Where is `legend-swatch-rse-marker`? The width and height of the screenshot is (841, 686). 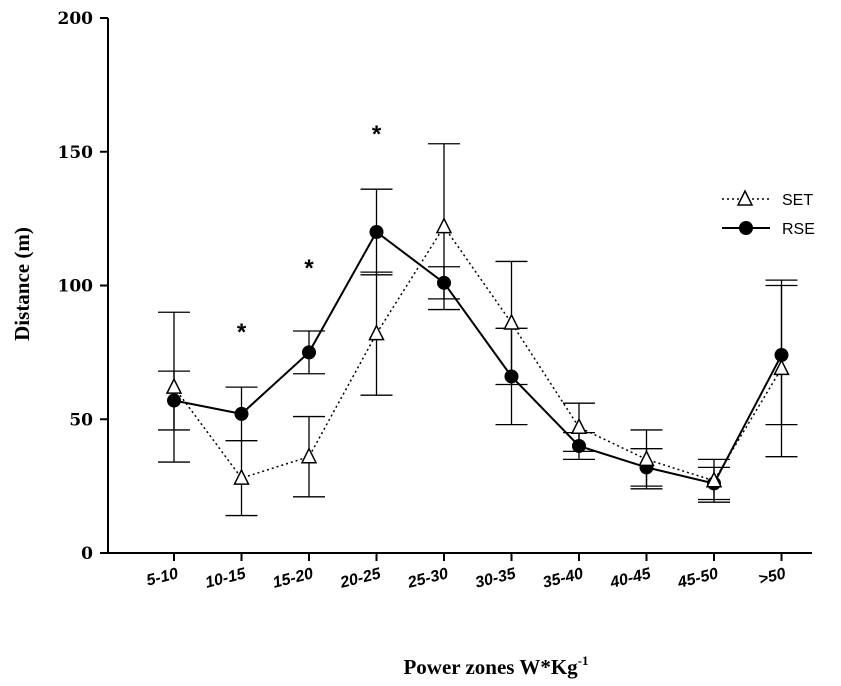 legend-swatch-rse-marker is located at coordinates (746, 228).